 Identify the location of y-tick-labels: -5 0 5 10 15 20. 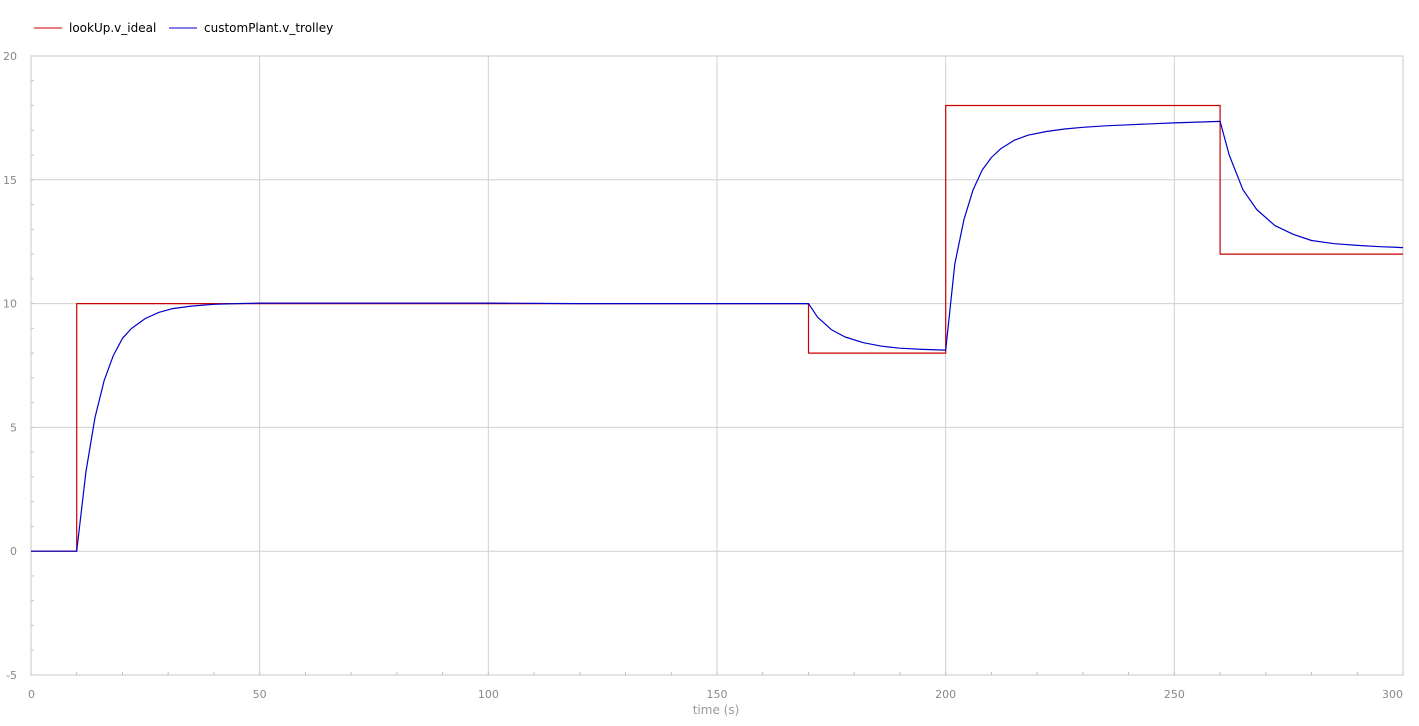
(10, 366).